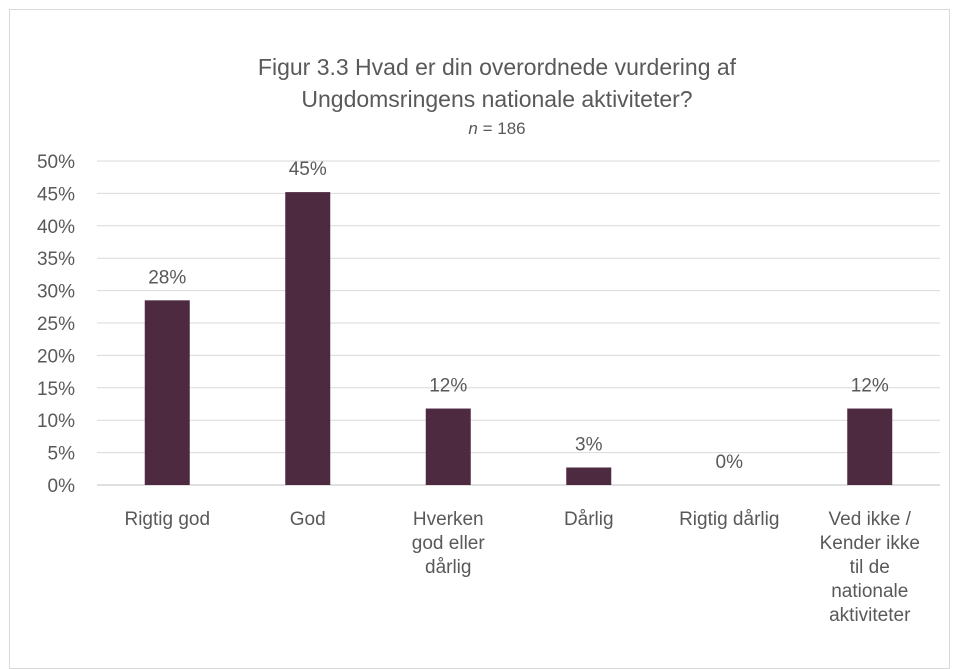 The height and width of the screenshot is (669, 956). Describe the element at coordinates (56, 227) in the screenshot. I see `y-tick-label: 40%` at that location.